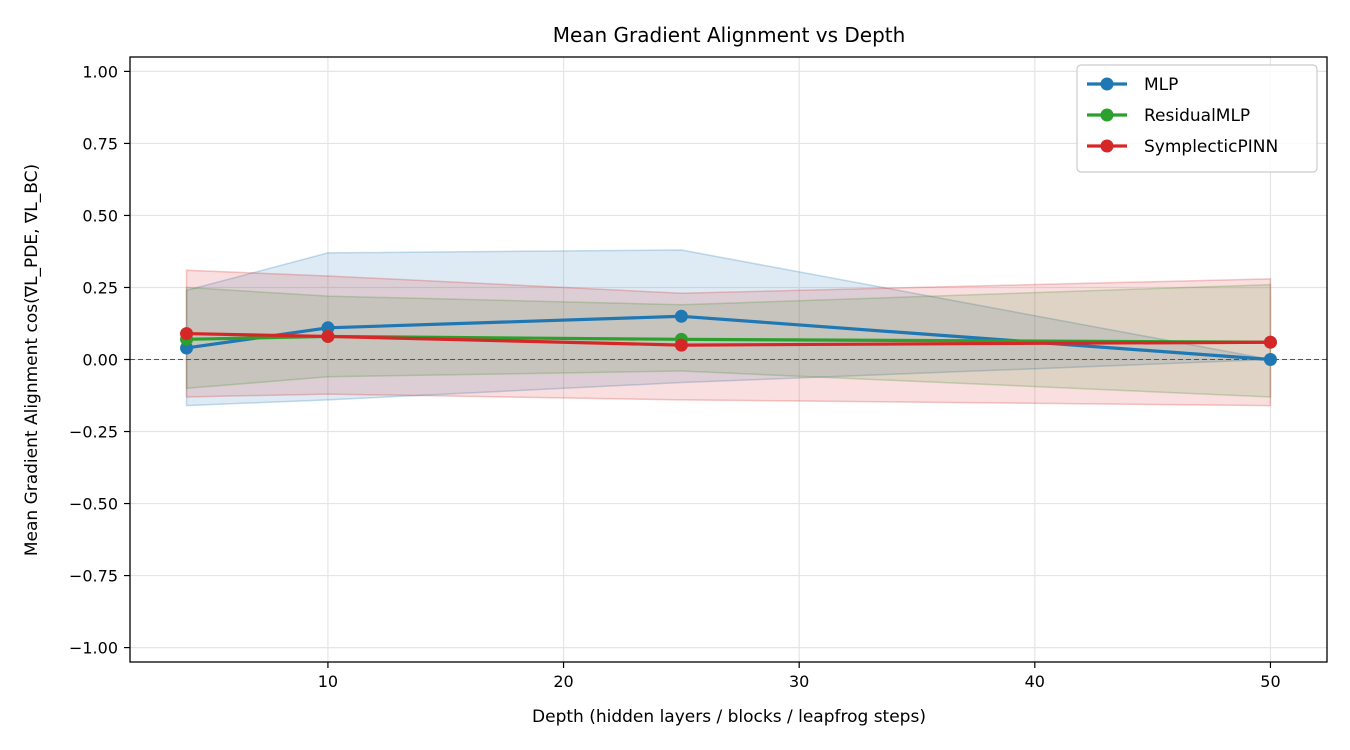 The width and height of the screenshot is (1350, 750). What do you see at coordinates (563, 681) in the screenshot?
I see `x-tick-label: 20` at bounding box center [563, 681].